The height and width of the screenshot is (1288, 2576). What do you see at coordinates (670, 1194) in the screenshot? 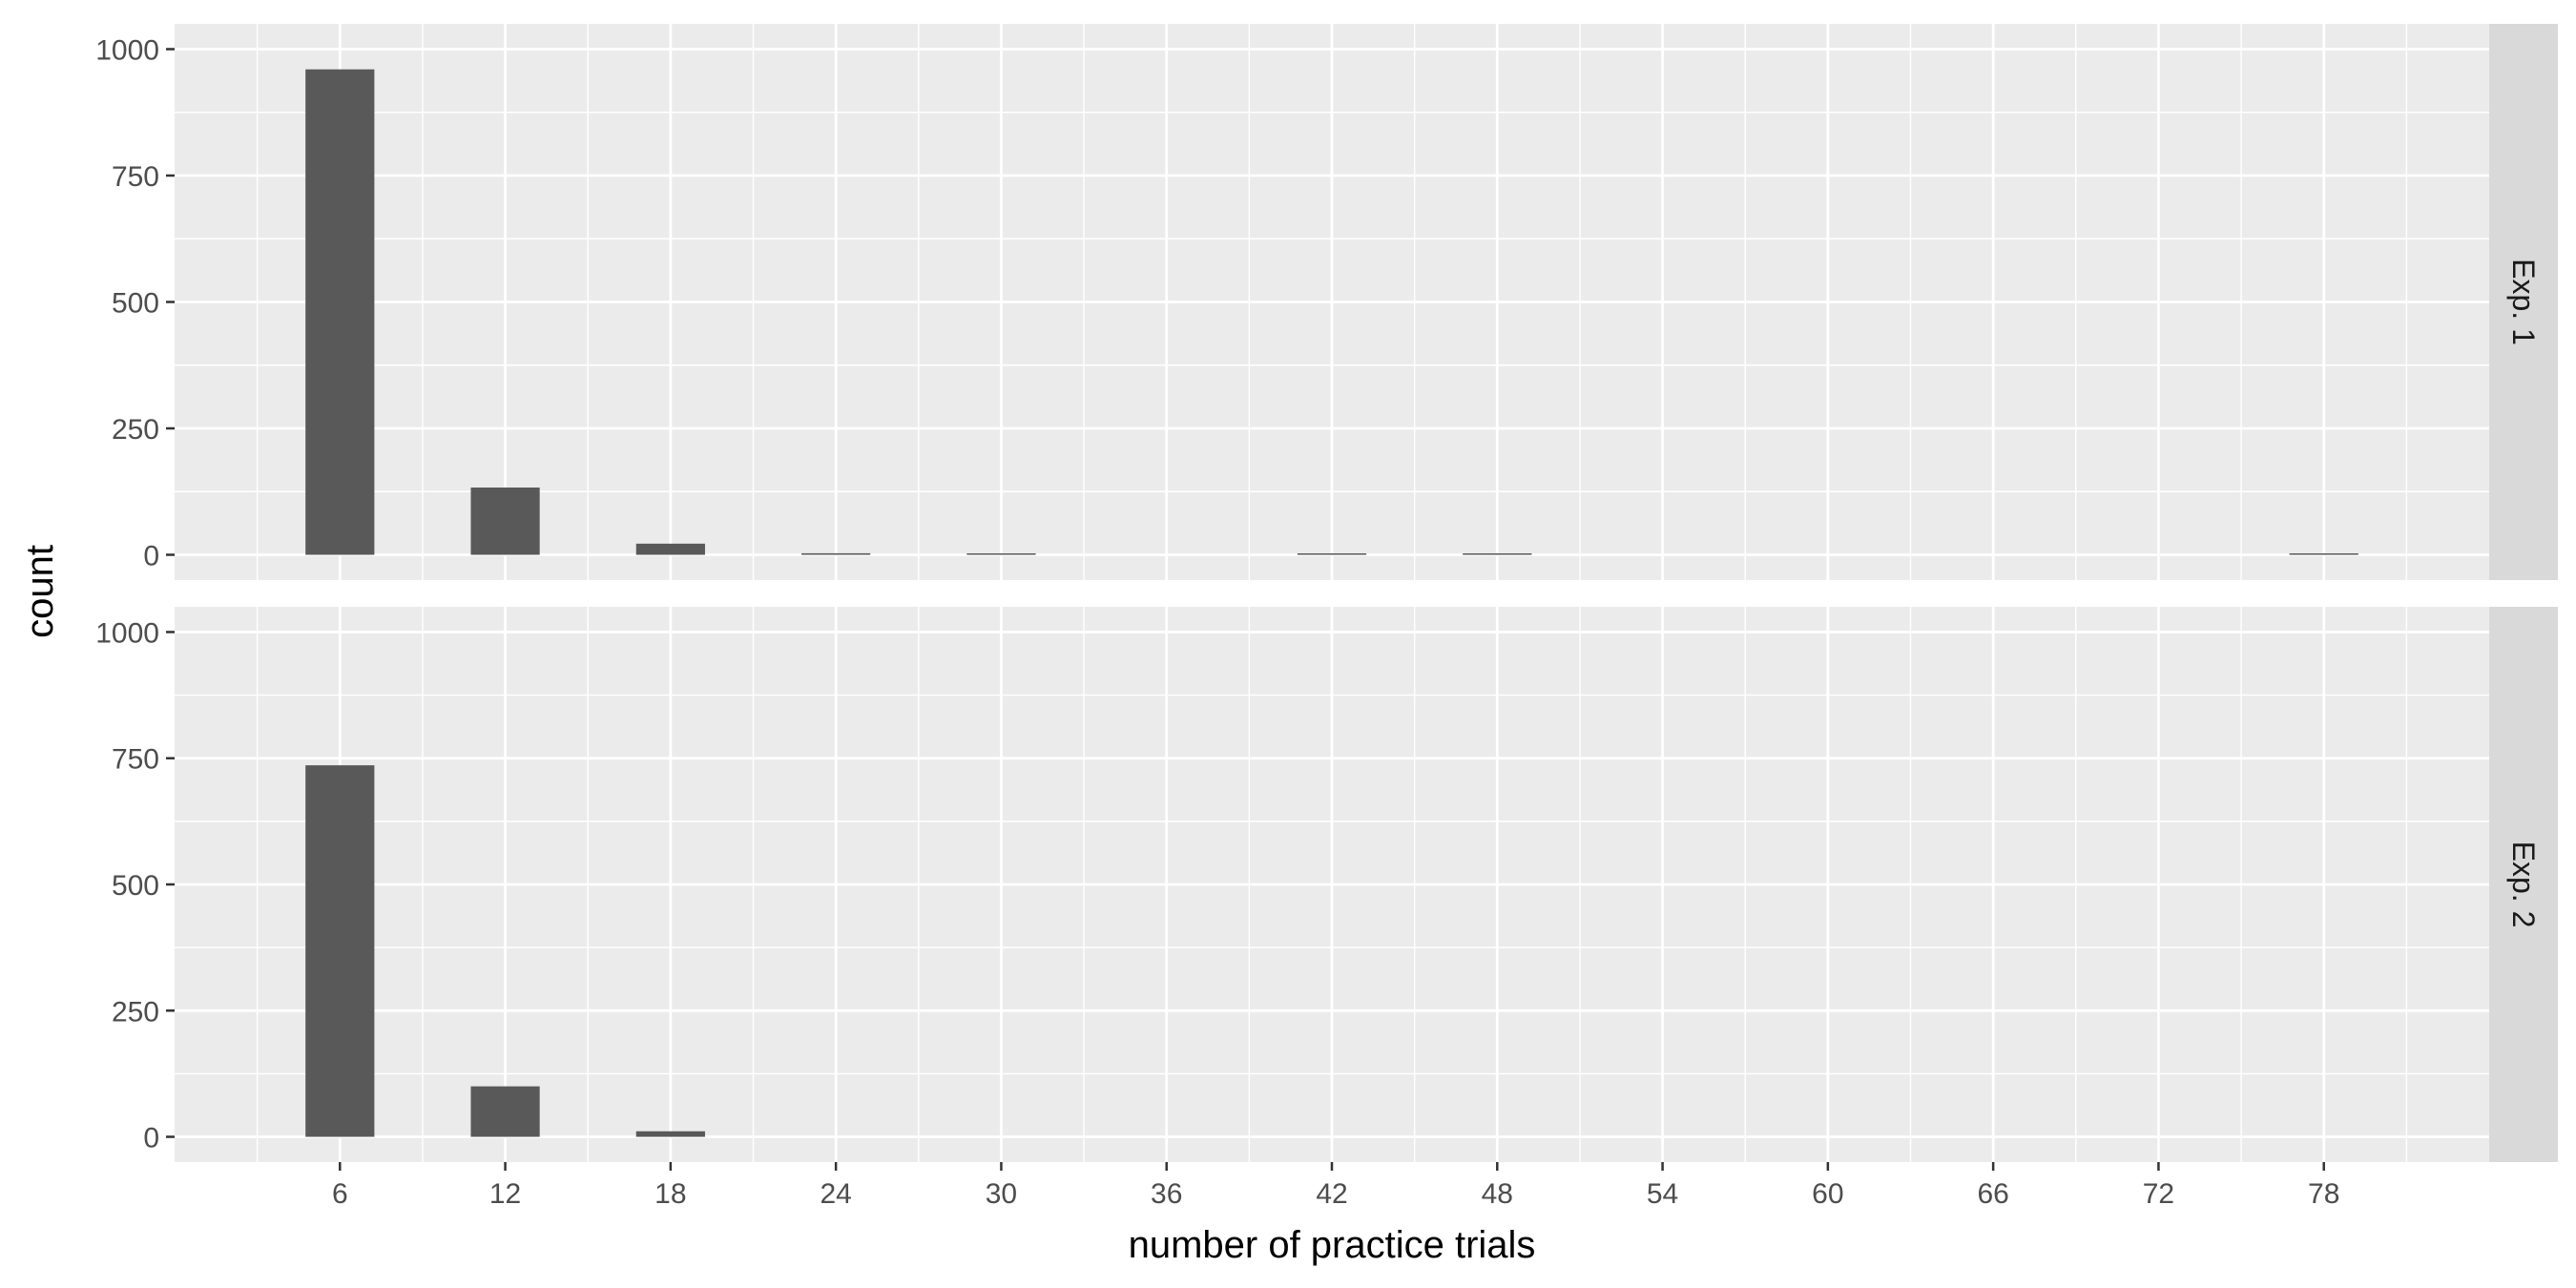
I see `x-tick-label: 18` at bounding box center [670, 1194].